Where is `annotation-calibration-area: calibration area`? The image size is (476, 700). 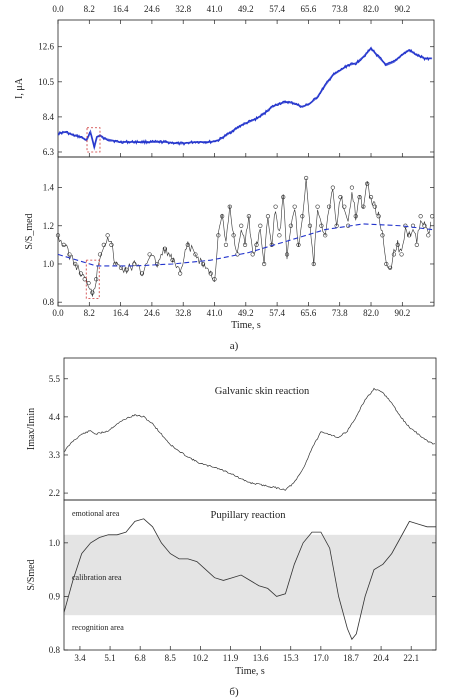 annotation-calibration-area: calibration area is located at coordinates (97, 577).